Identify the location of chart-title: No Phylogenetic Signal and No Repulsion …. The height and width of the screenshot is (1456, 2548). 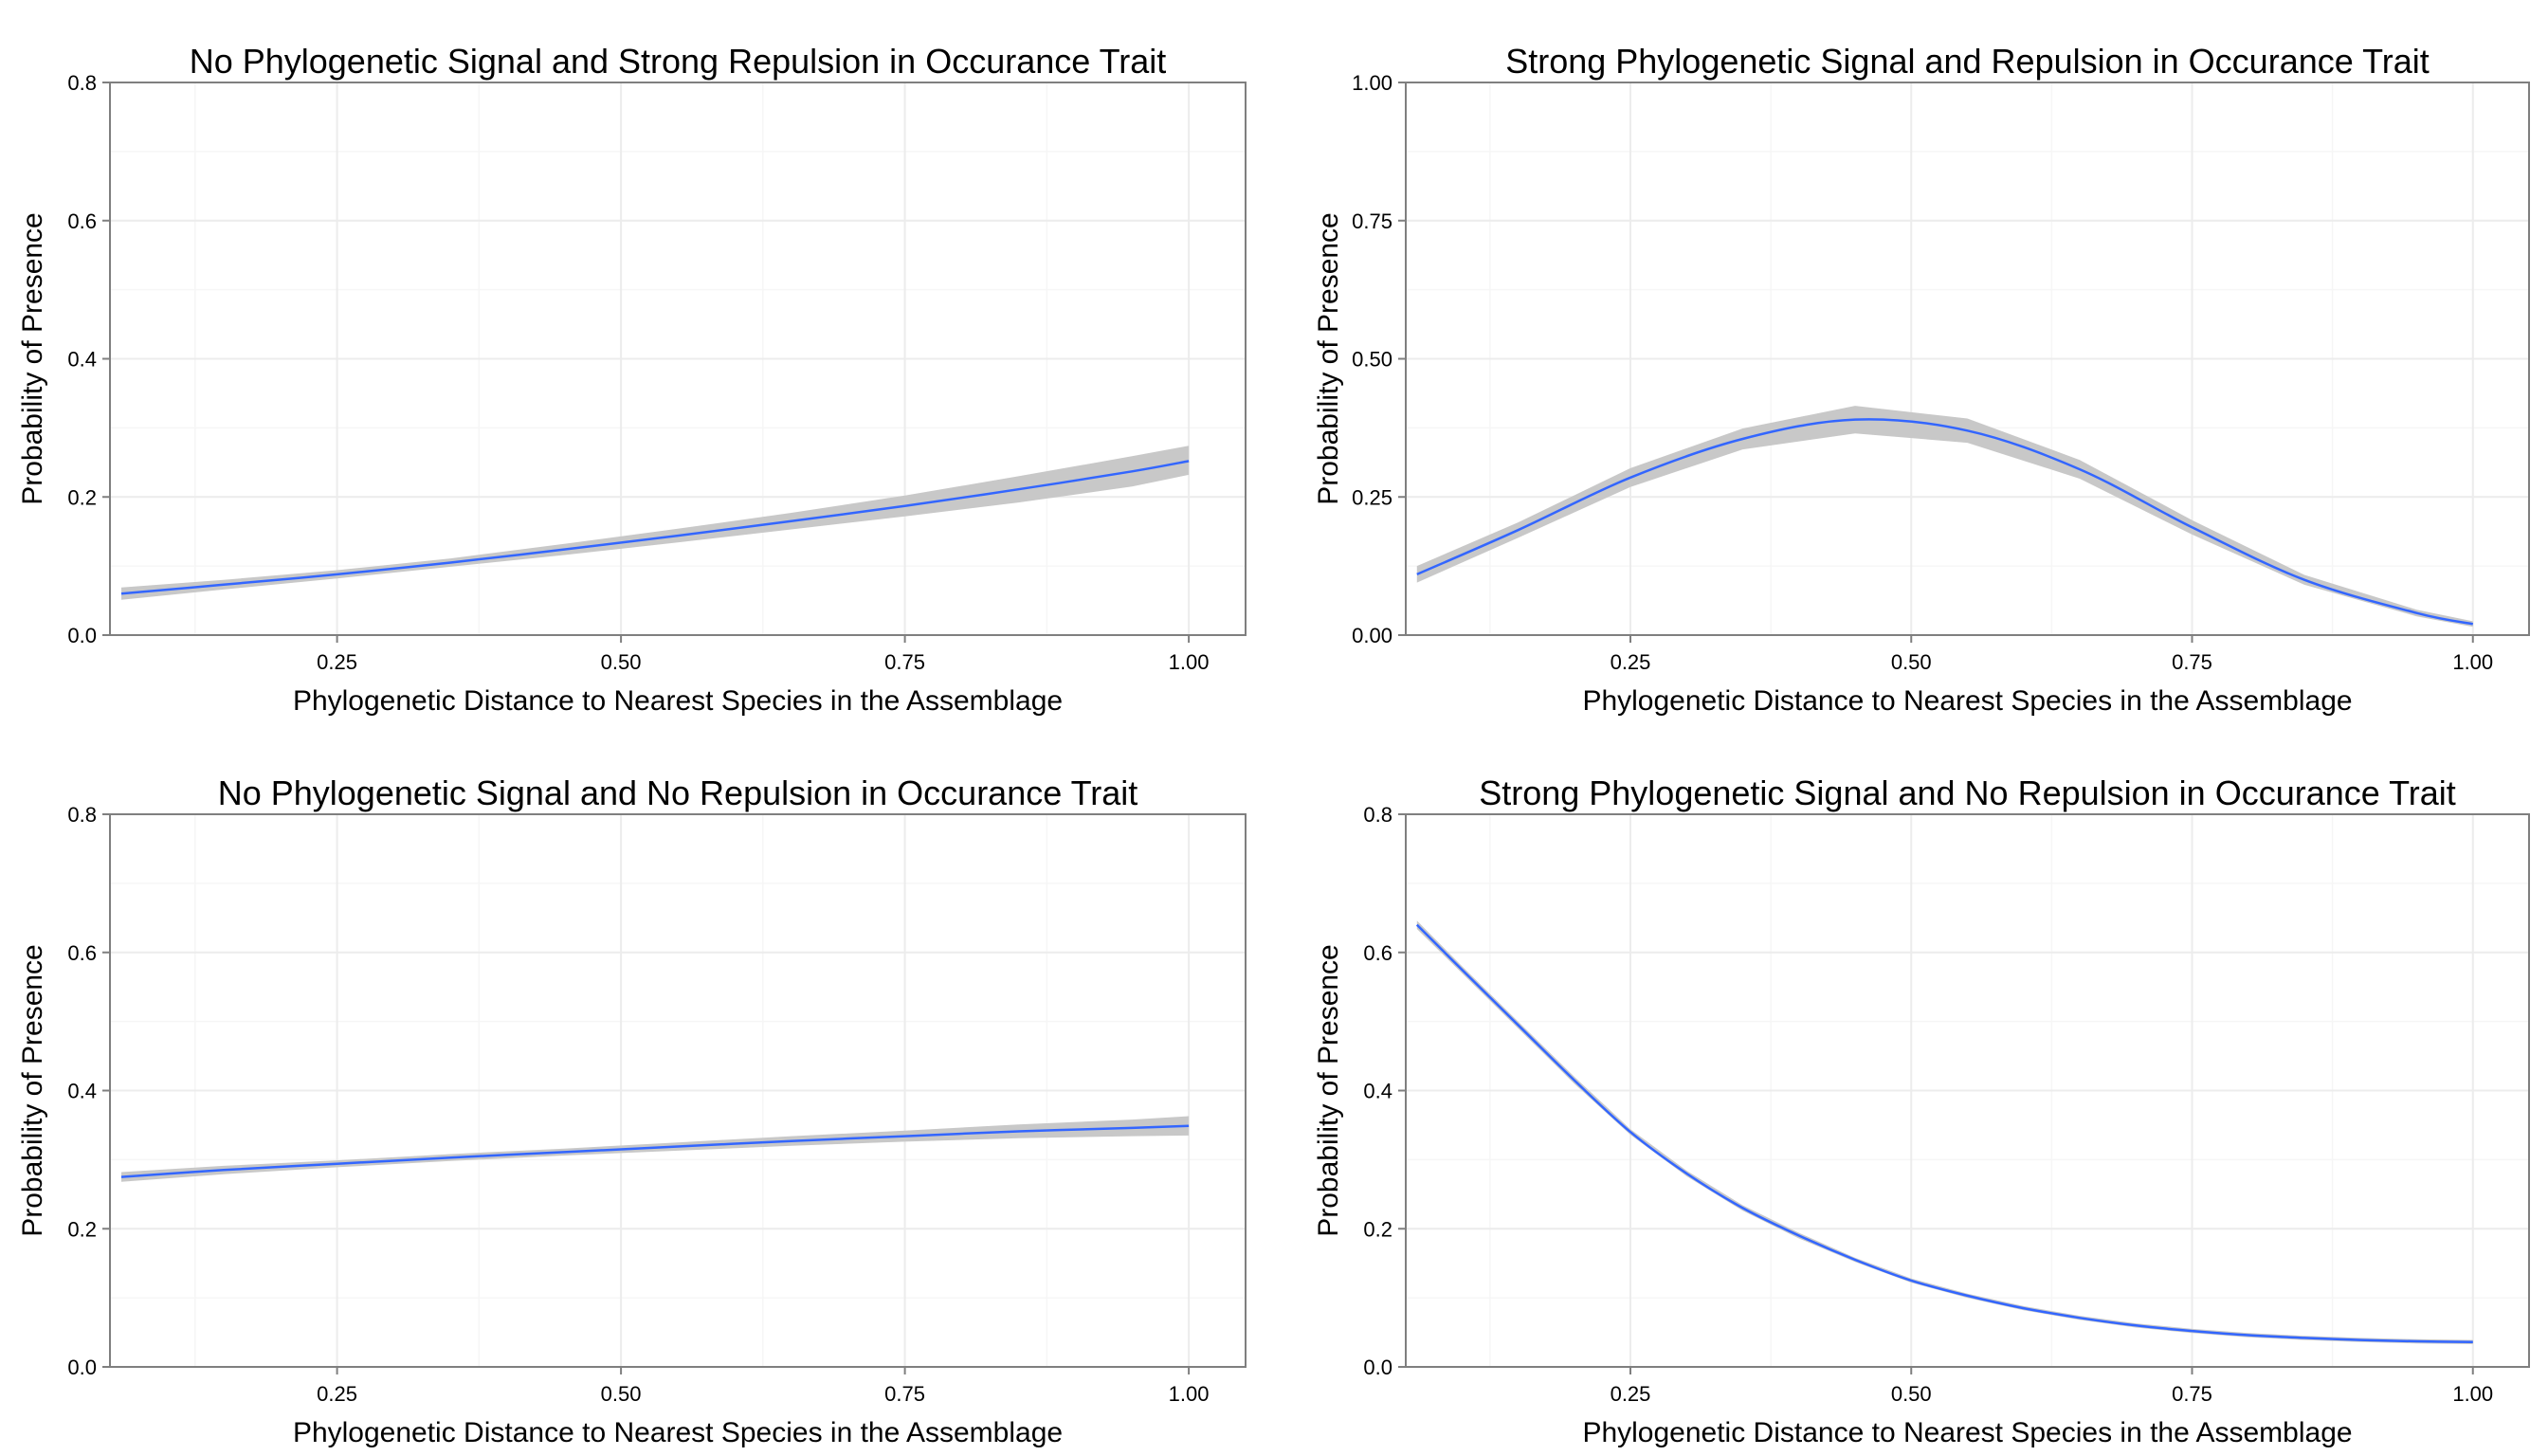
(678, 793).